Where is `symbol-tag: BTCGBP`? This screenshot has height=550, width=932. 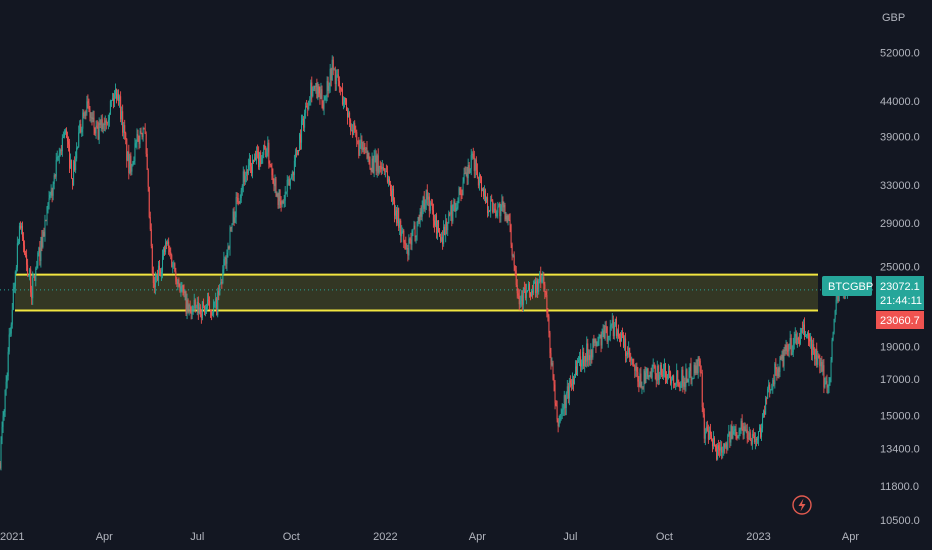
symbol-tag: BTCGBP is located at coordinates (847, 286).